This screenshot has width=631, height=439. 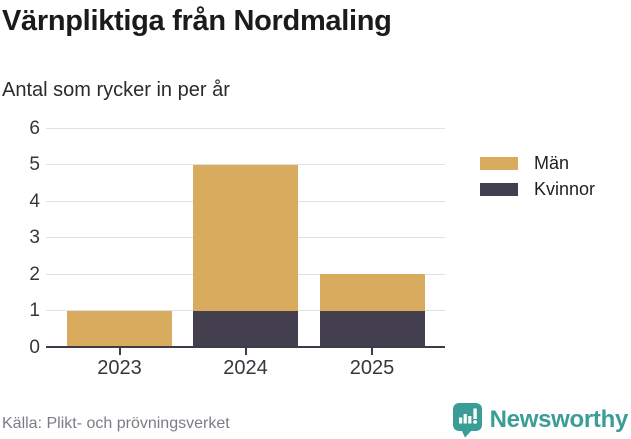 What do you see at coordinates (372, 328) in the screenshot?
I see `bar-segment-kvinnor-2025` at bounding box center [372, 328].